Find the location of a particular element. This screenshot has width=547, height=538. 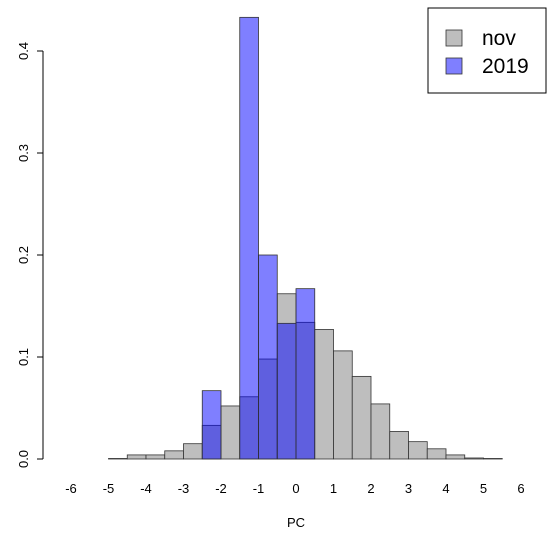

legend: nov 2019 is located at coordinates (487, 50).